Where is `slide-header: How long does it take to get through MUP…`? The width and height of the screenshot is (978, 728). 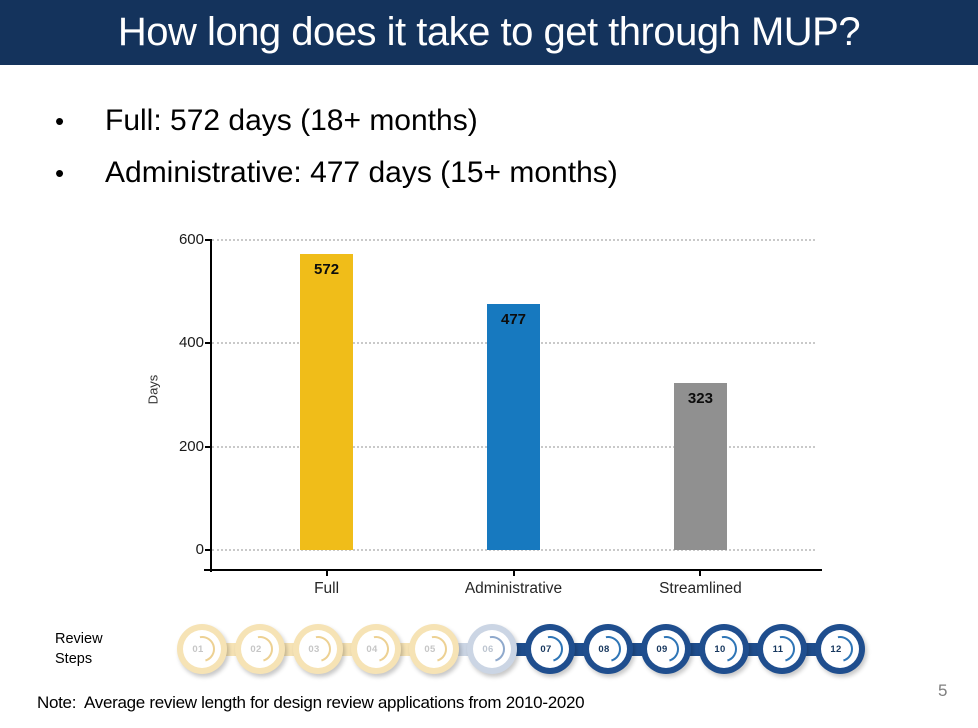
slide-header: How long does it take to get through MUP… is located at coordinates (489, 32).